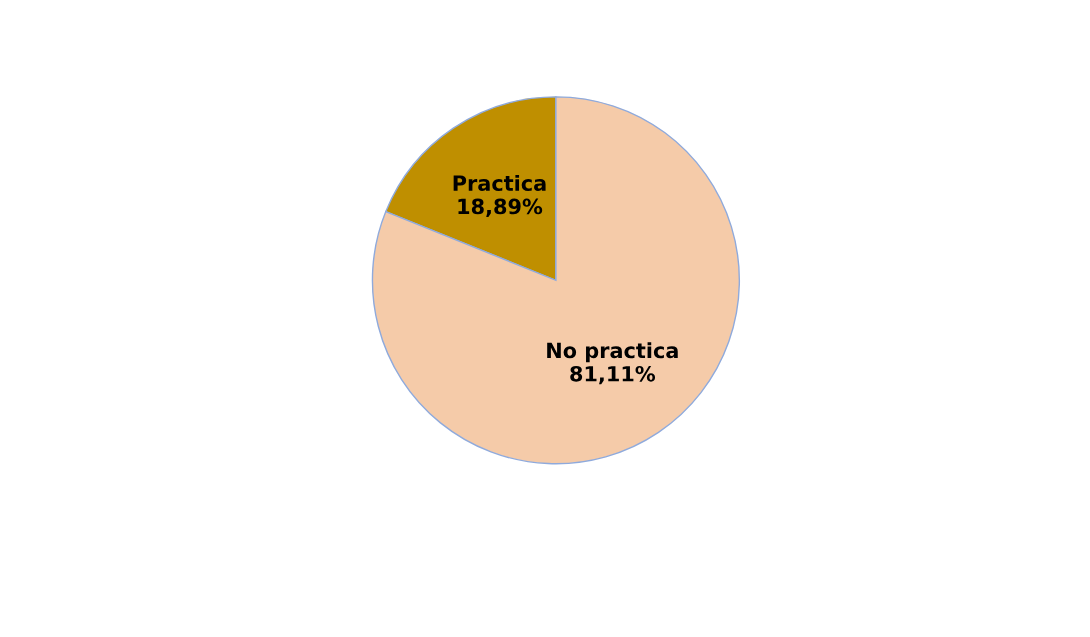 This screenshot has width=1090, height=637. I want to click on slice-label: No practica, so click(612, 352).